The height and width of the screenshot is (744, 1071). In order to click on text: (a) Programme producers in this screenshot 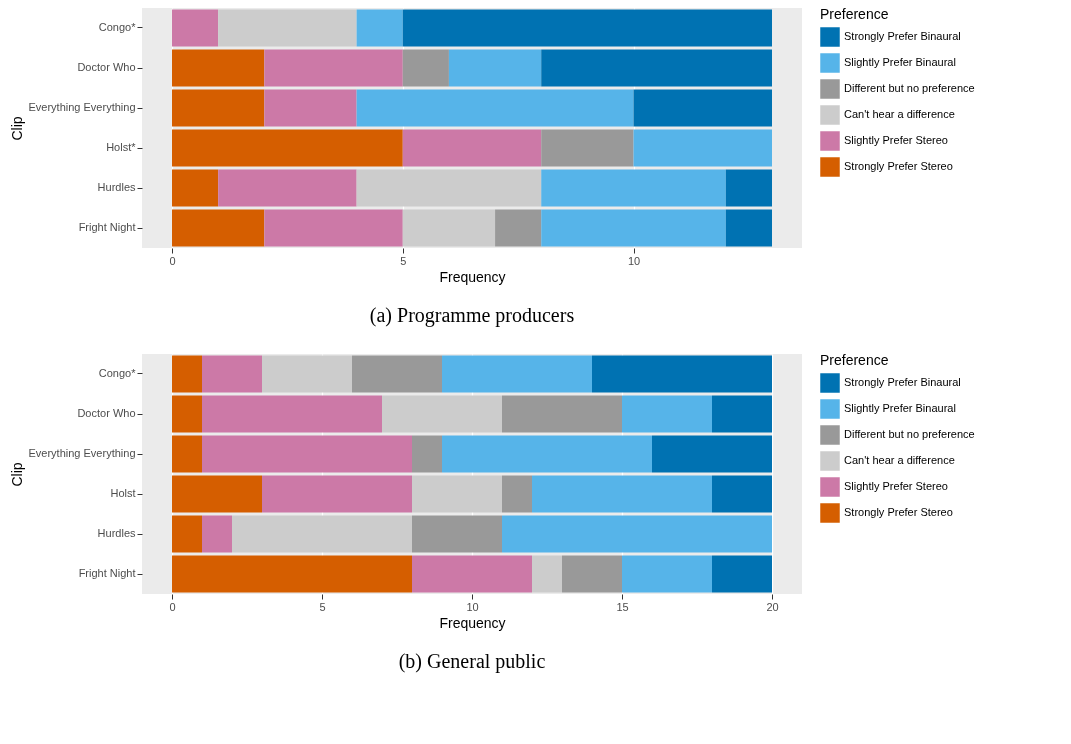, I will do `click(472, 315)`.